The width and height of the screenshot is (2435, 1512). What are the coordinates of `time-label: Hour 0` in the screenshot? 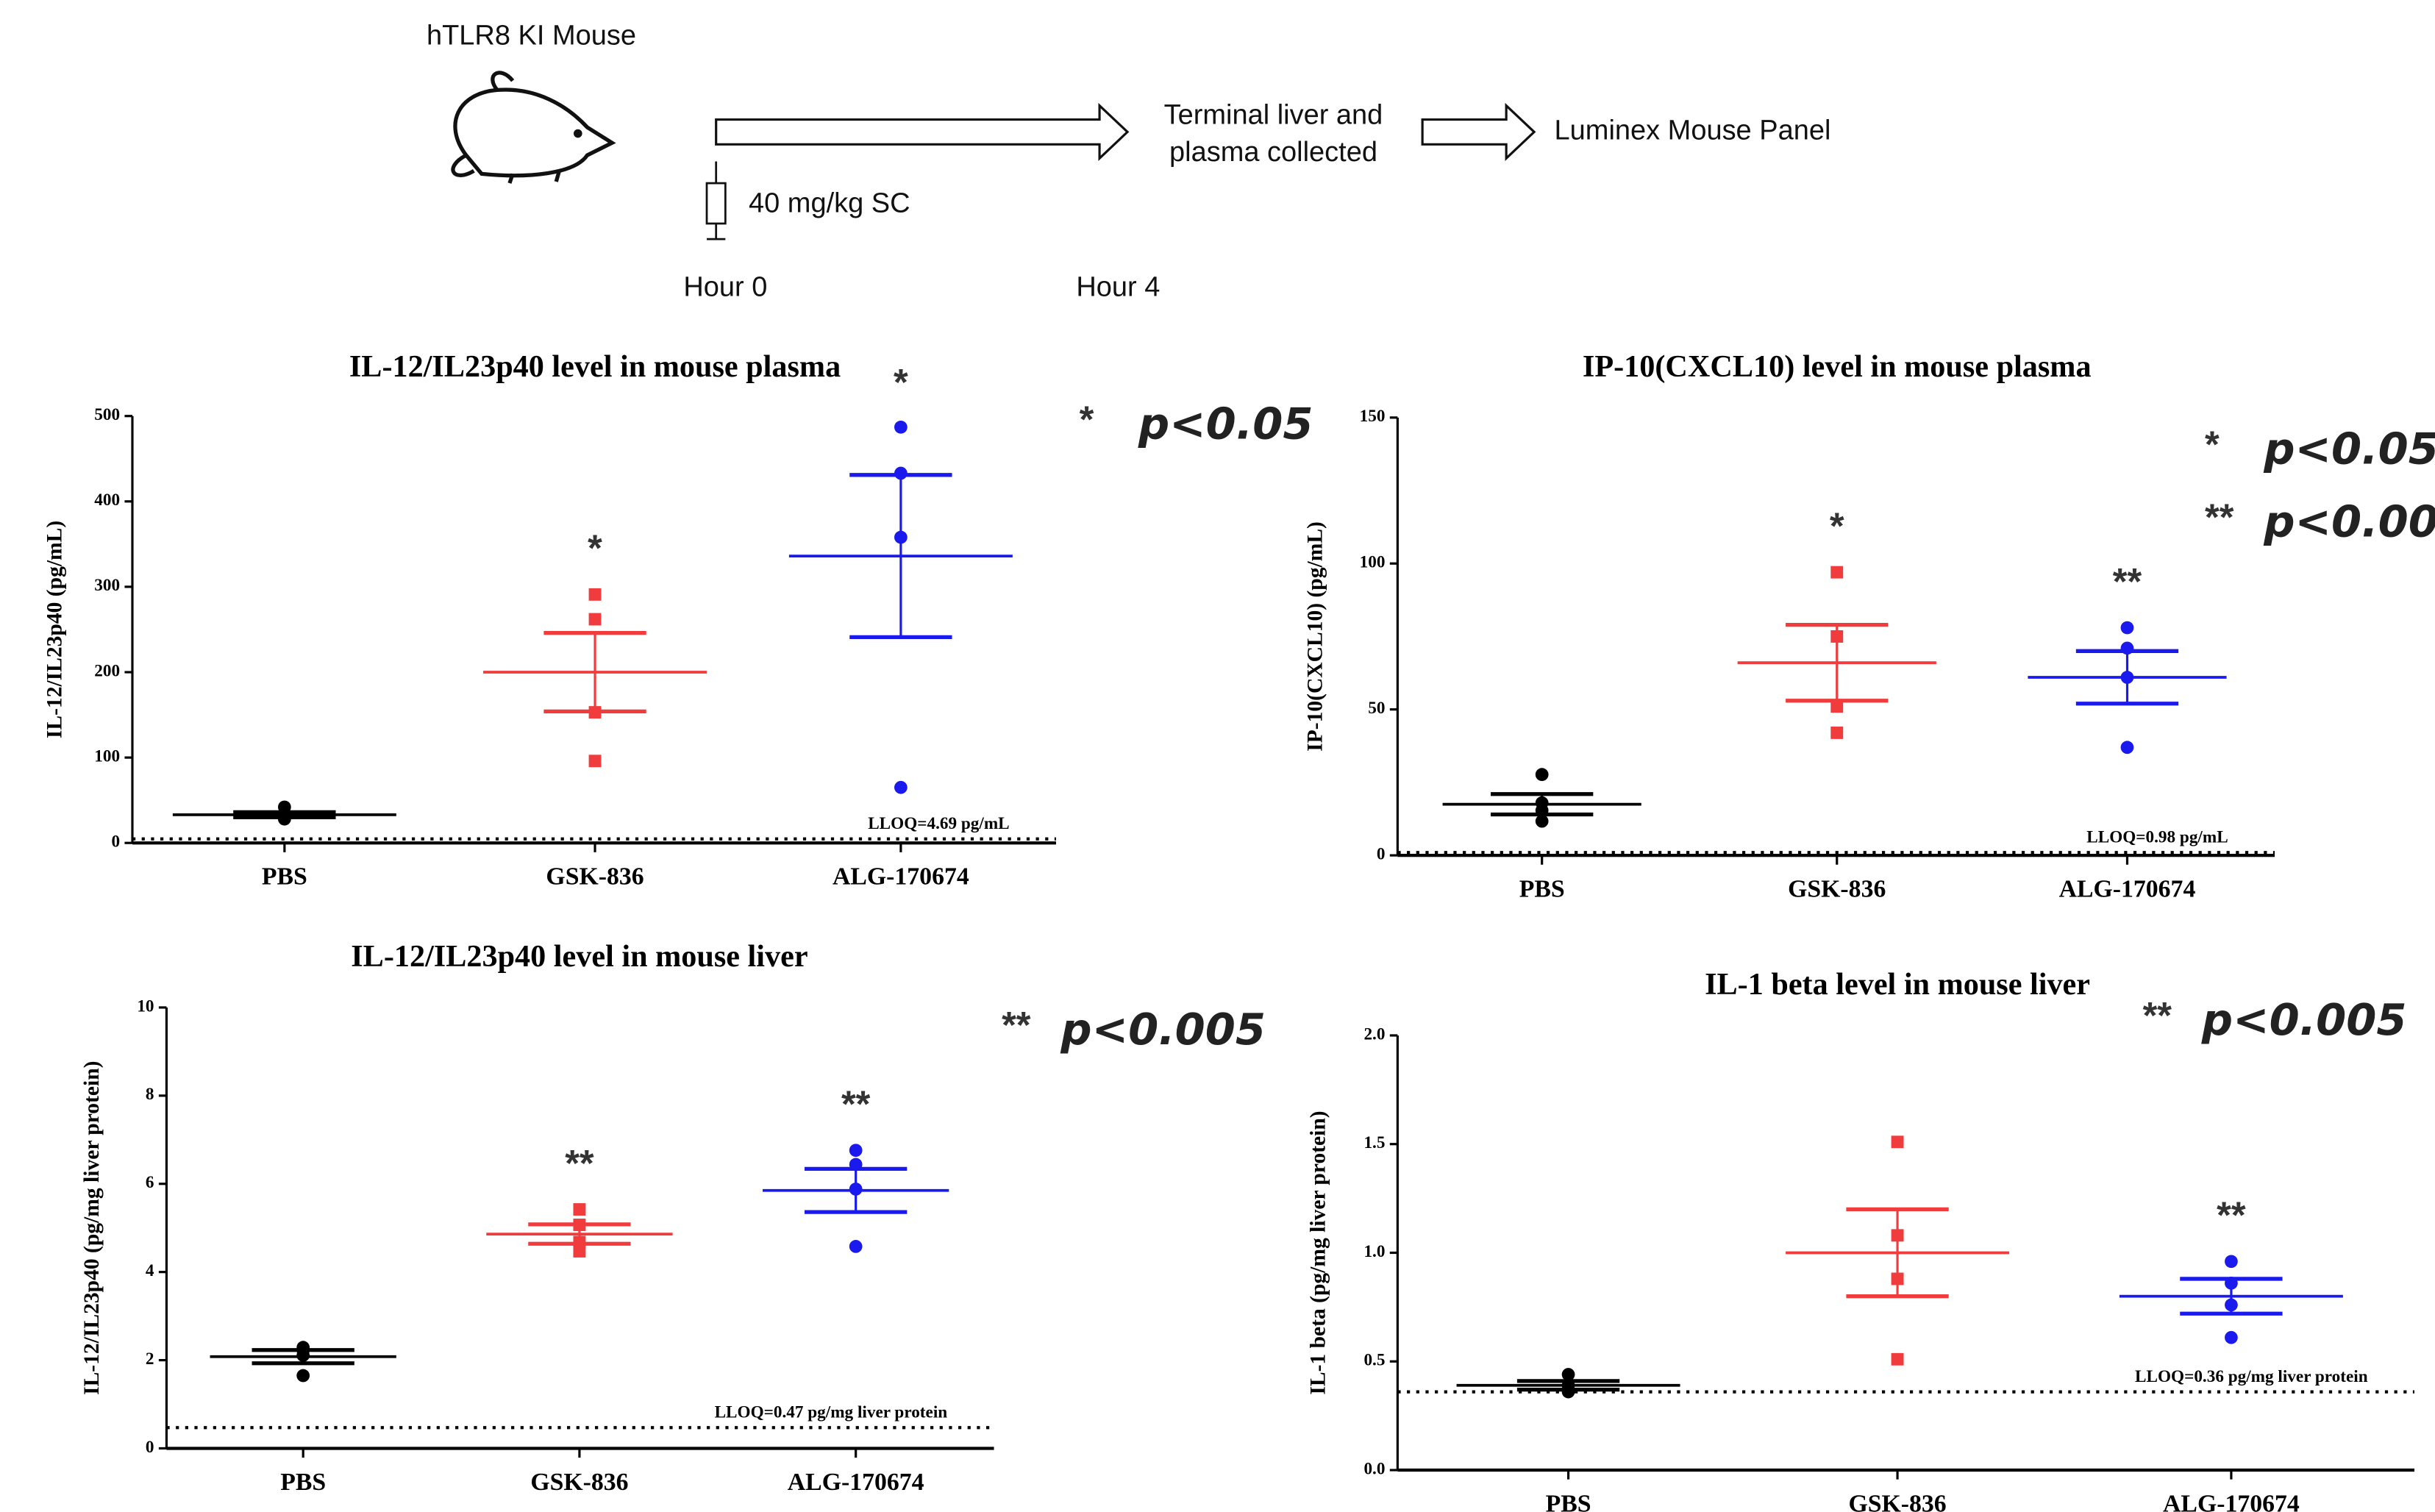 It's located at (725, 287).